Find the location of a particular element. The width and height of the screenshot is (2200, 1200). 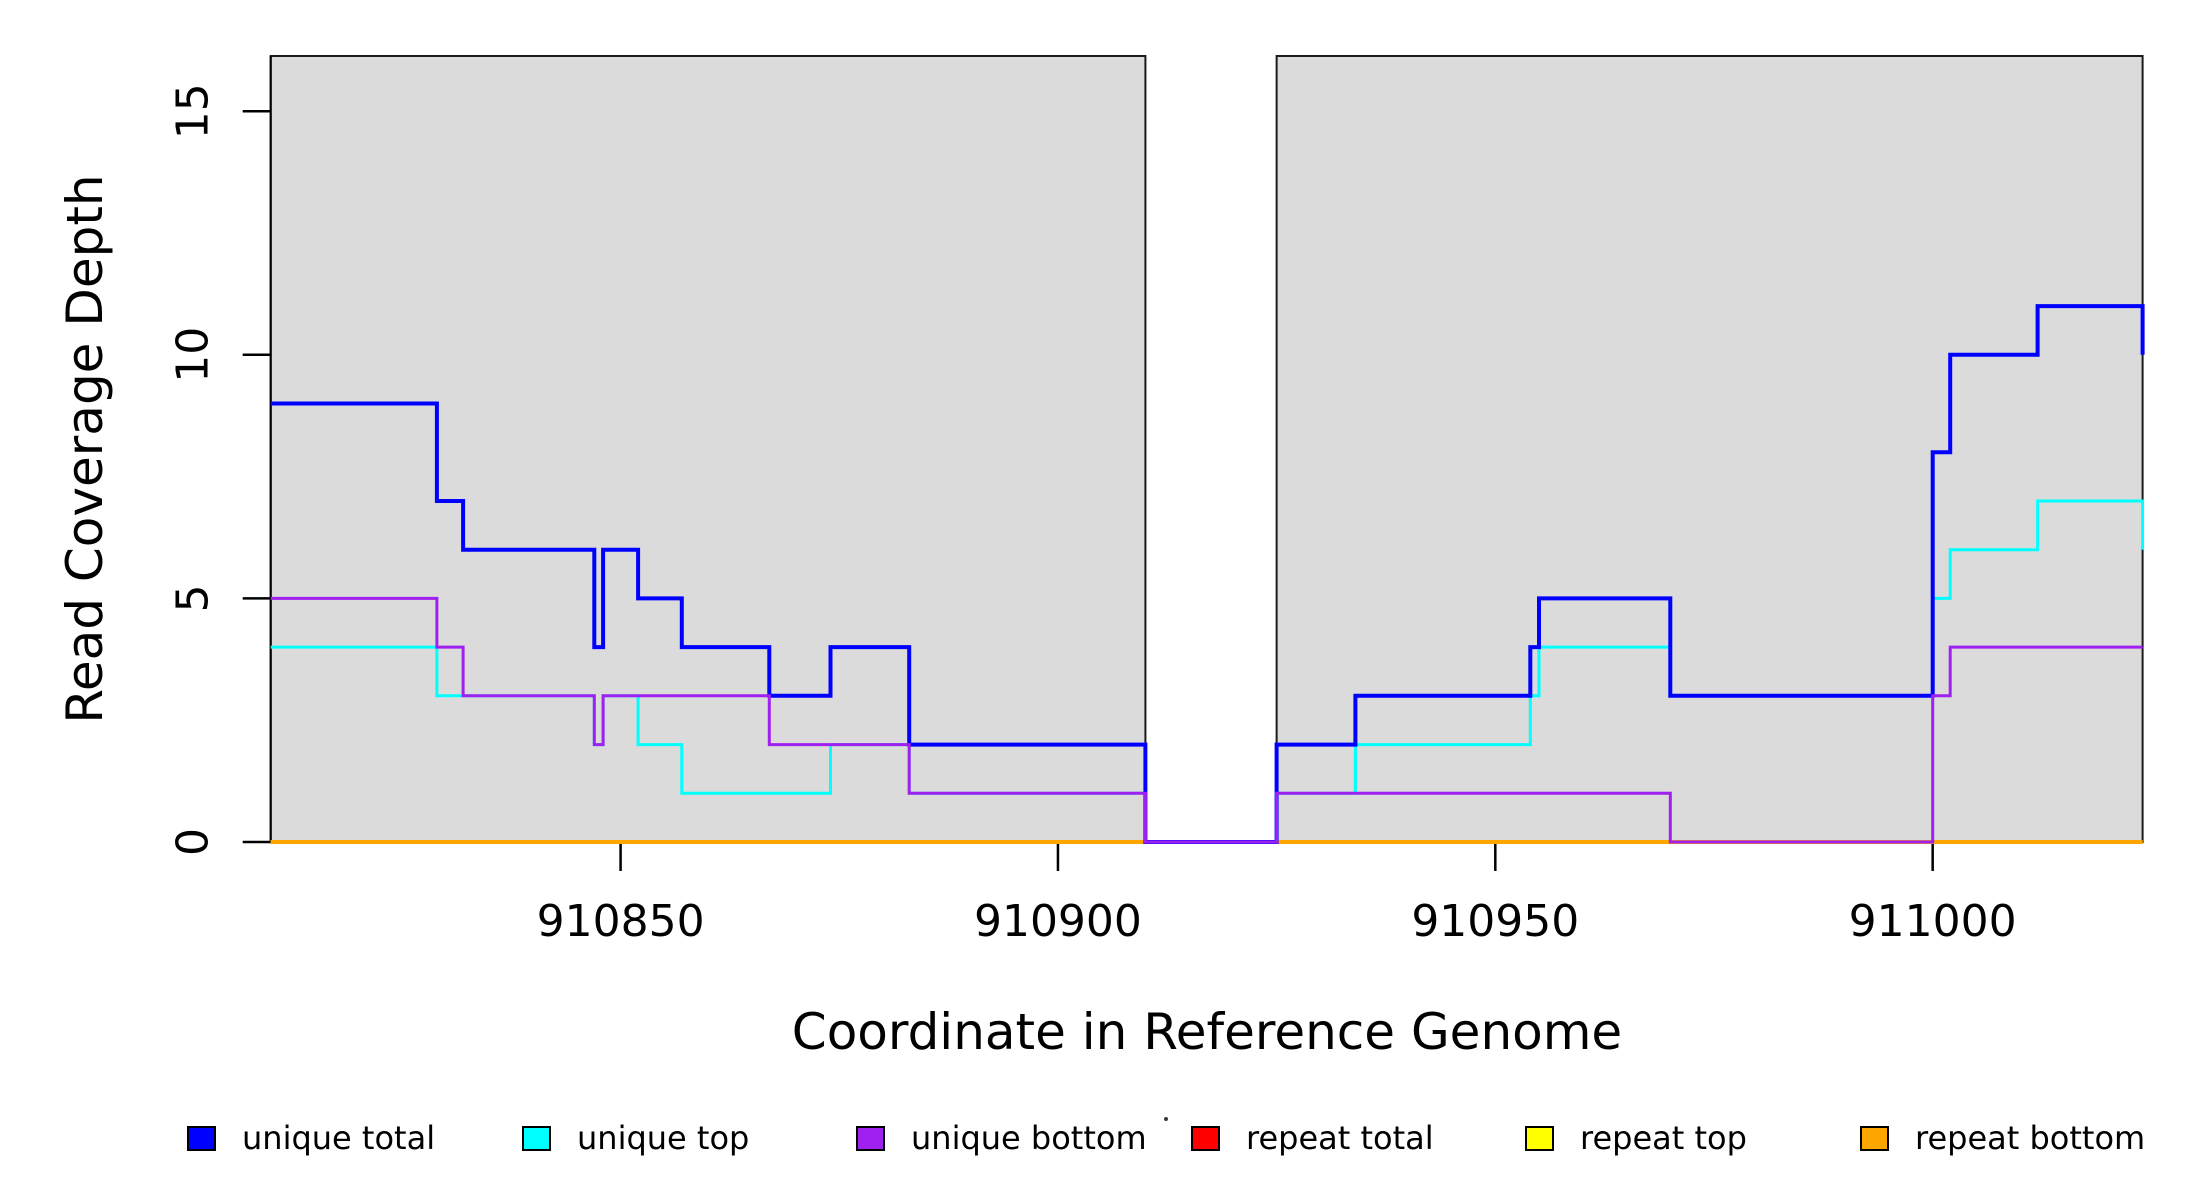

legend-item-unique-total: unique total is located at coordinates (311, 1138).